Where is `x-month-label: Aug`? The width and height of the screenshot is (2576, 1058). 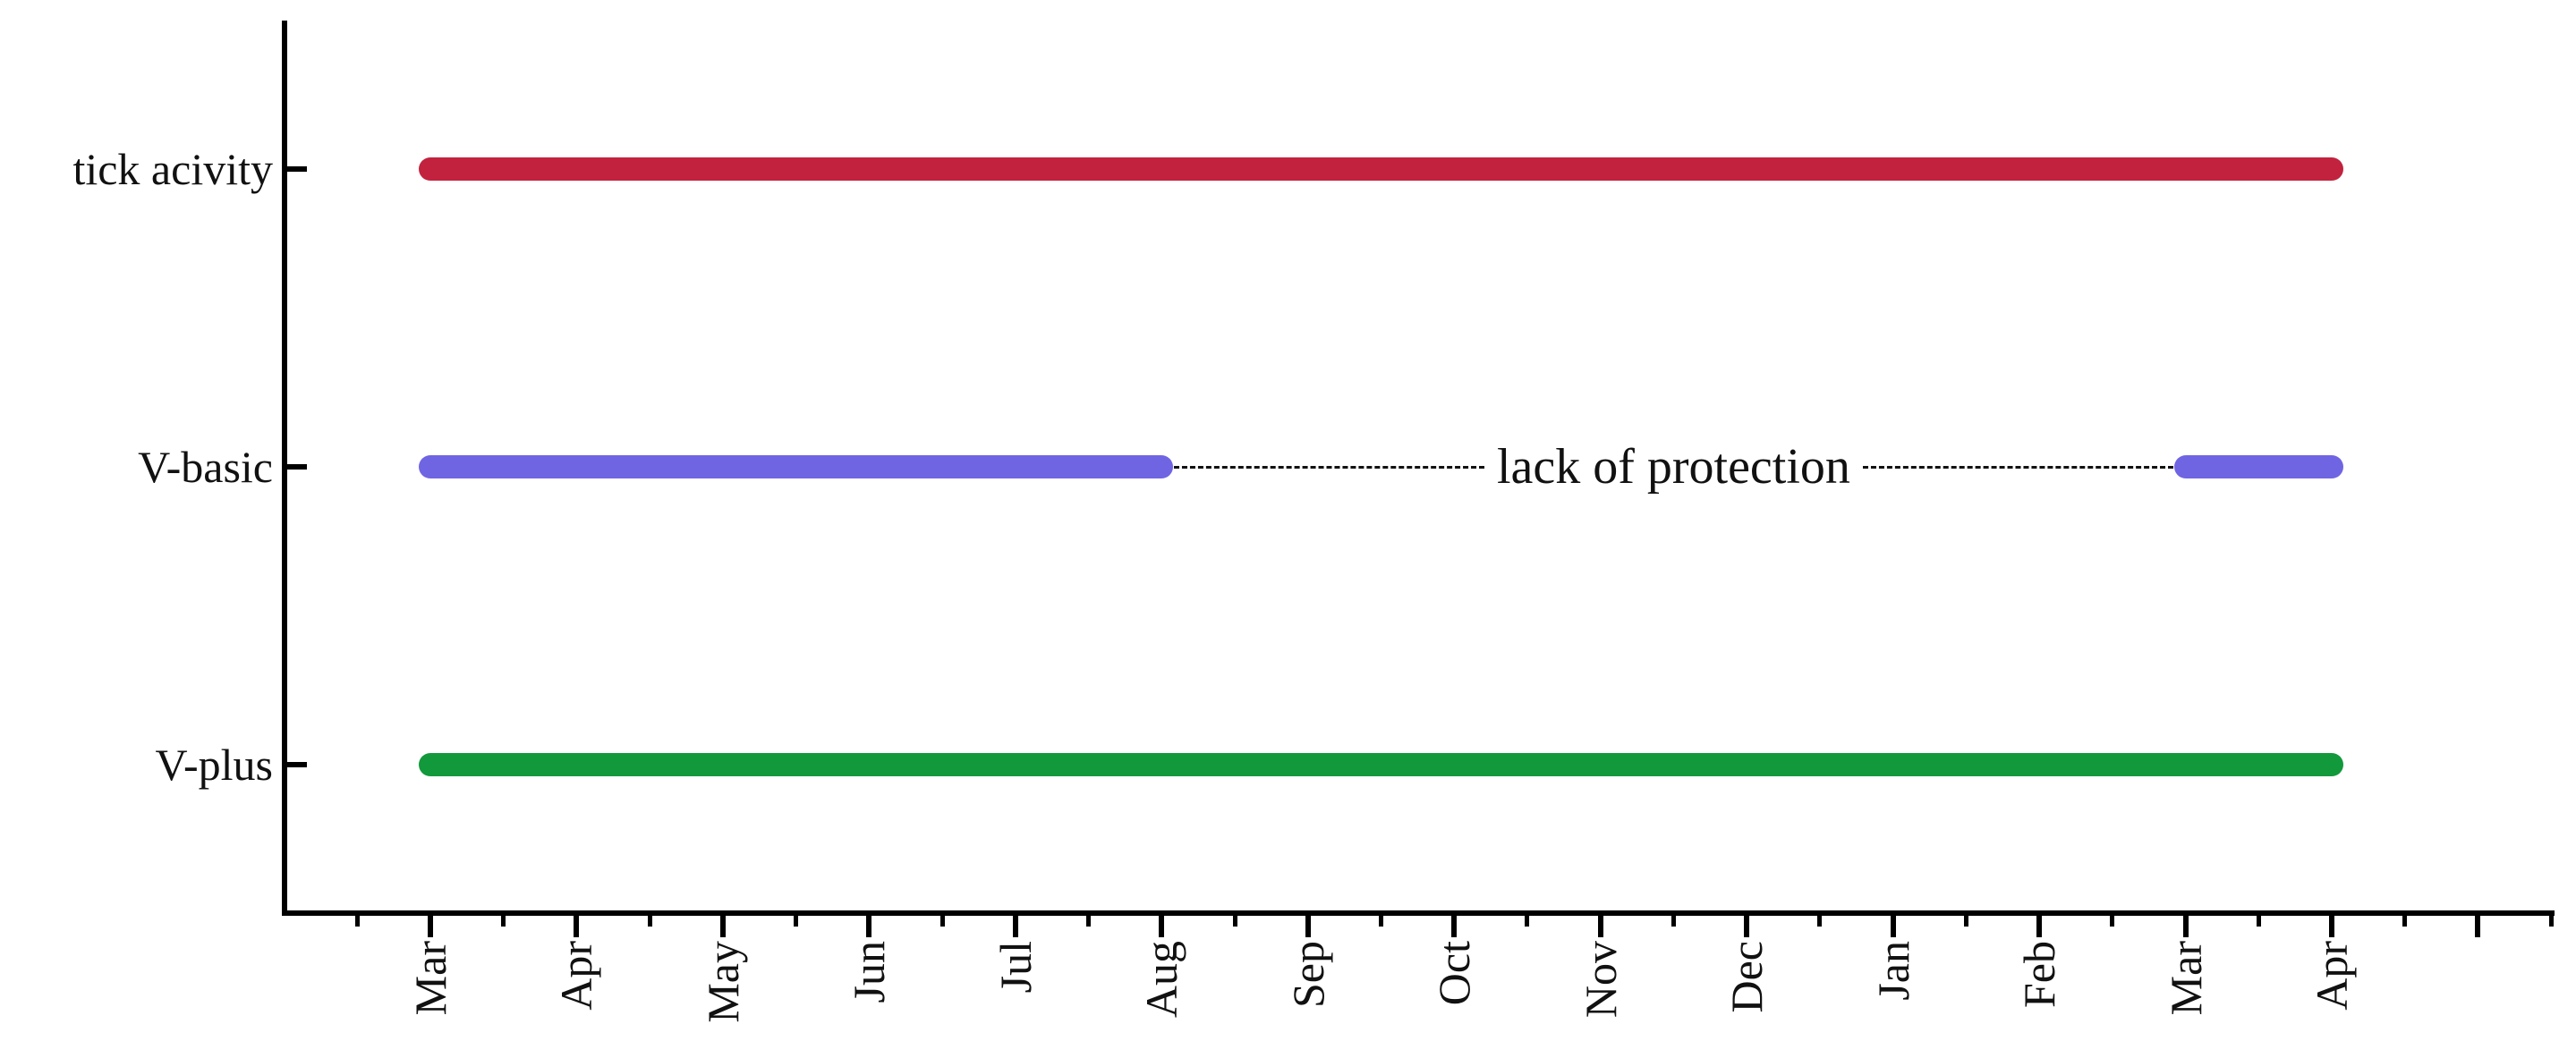 x-month-label: Aug is located at coordinates (1161, 980).